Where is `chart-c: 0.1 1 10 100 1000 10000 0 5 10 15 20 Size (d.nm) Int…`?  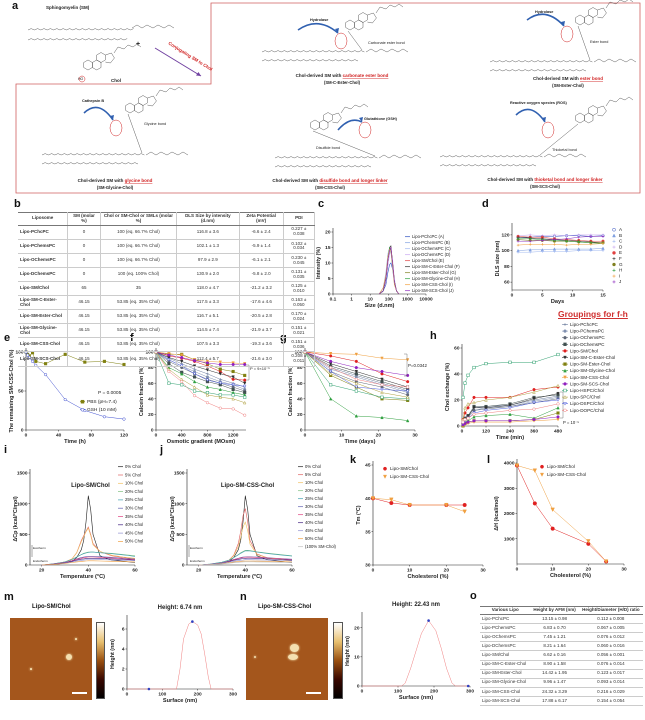 chart-c: 0.1 1 10 100 1000 10000 0 5 10 15 20 Size (d.nm) Int… is located at coordinates (388, 268).